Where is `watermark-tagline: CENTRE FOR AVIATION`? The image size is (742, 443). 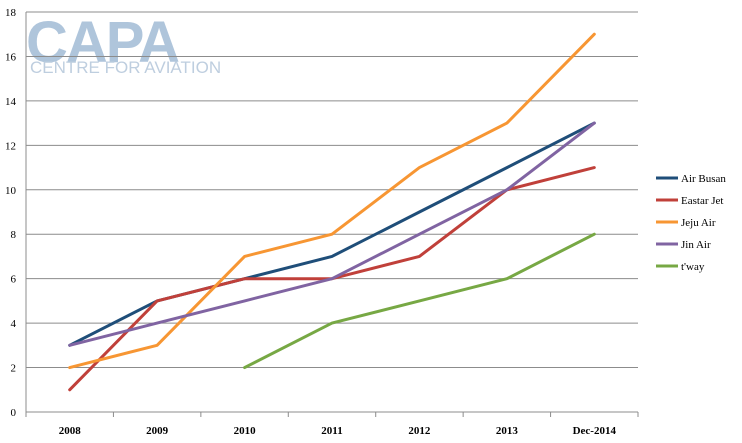
watermark-tagline: CENTRE FOR AVIATION is located at coordinates (125, 67).